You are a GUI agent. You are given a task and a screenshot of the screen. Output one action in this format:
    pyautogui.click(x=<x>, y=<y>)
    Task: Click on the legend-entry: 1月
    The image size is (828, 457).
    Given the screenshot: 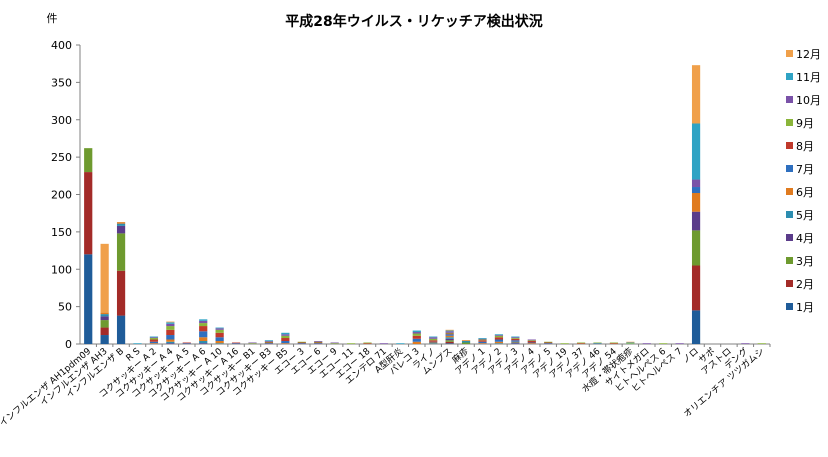 What is the action you would take?
    pyautogui.click(x=805, y=307)
    